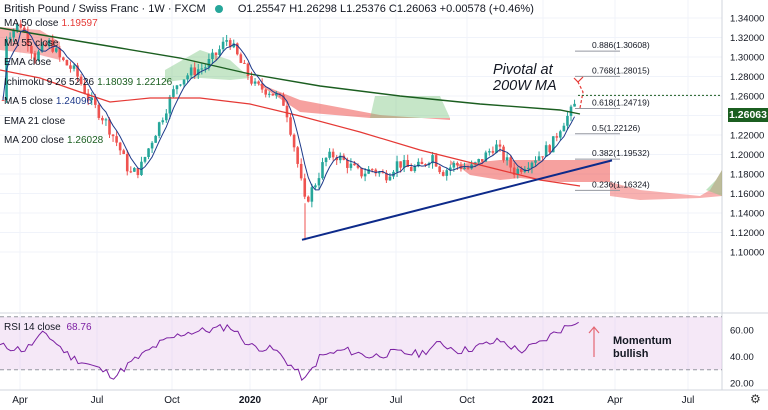 The width and height of the screenshot is (768, 410). I want to click on price-axis-label: 1.12000, so click(747, 233).